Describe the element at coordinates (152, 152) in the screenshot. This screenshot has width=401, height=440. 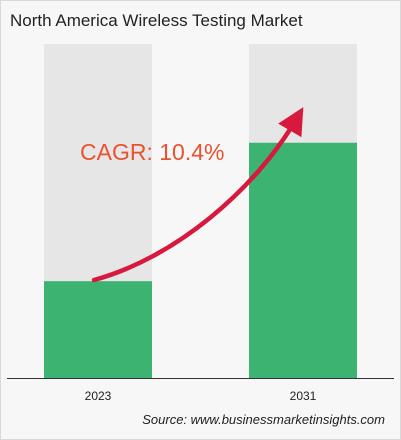
I see `cagr-annotation: CAGR: 10.4%` at that location.